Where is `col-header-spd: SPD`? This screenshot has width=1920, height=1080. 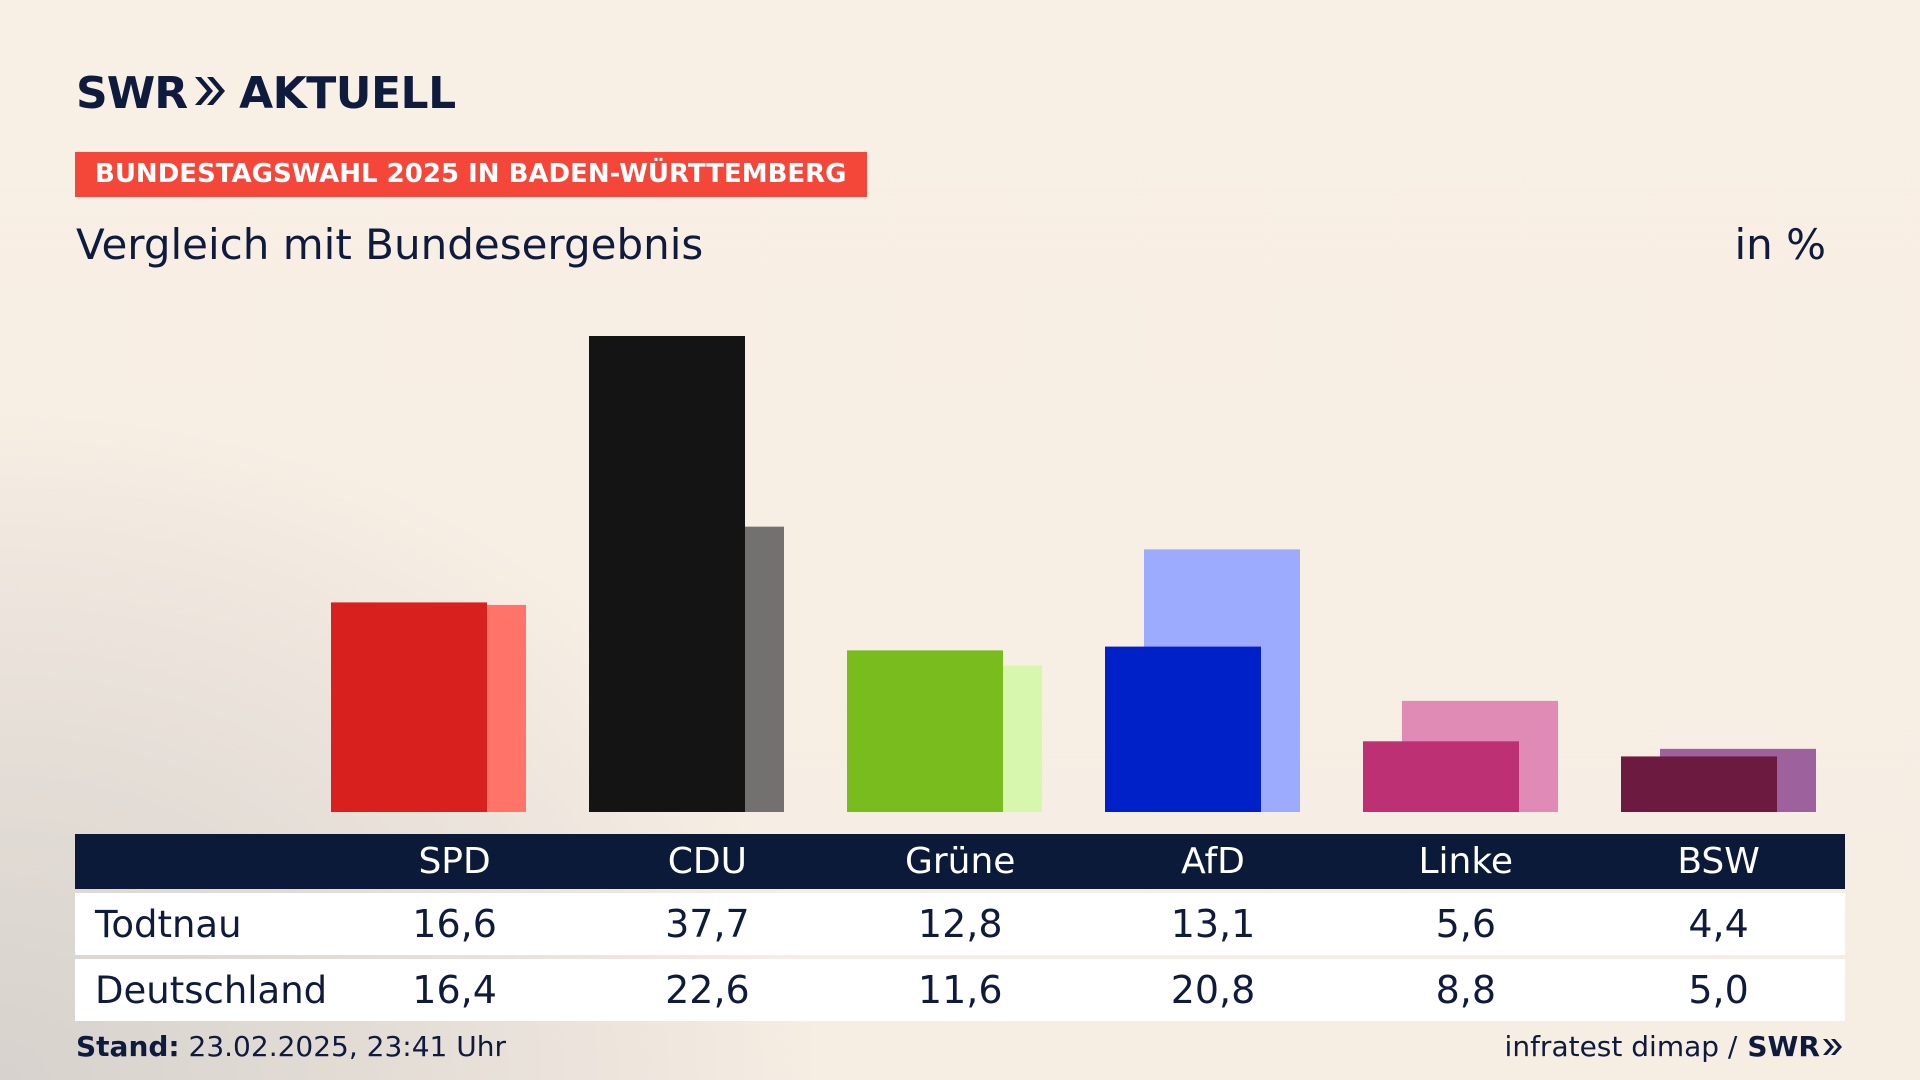
col-header-spd: SPD is located at coordinates (454, 861).